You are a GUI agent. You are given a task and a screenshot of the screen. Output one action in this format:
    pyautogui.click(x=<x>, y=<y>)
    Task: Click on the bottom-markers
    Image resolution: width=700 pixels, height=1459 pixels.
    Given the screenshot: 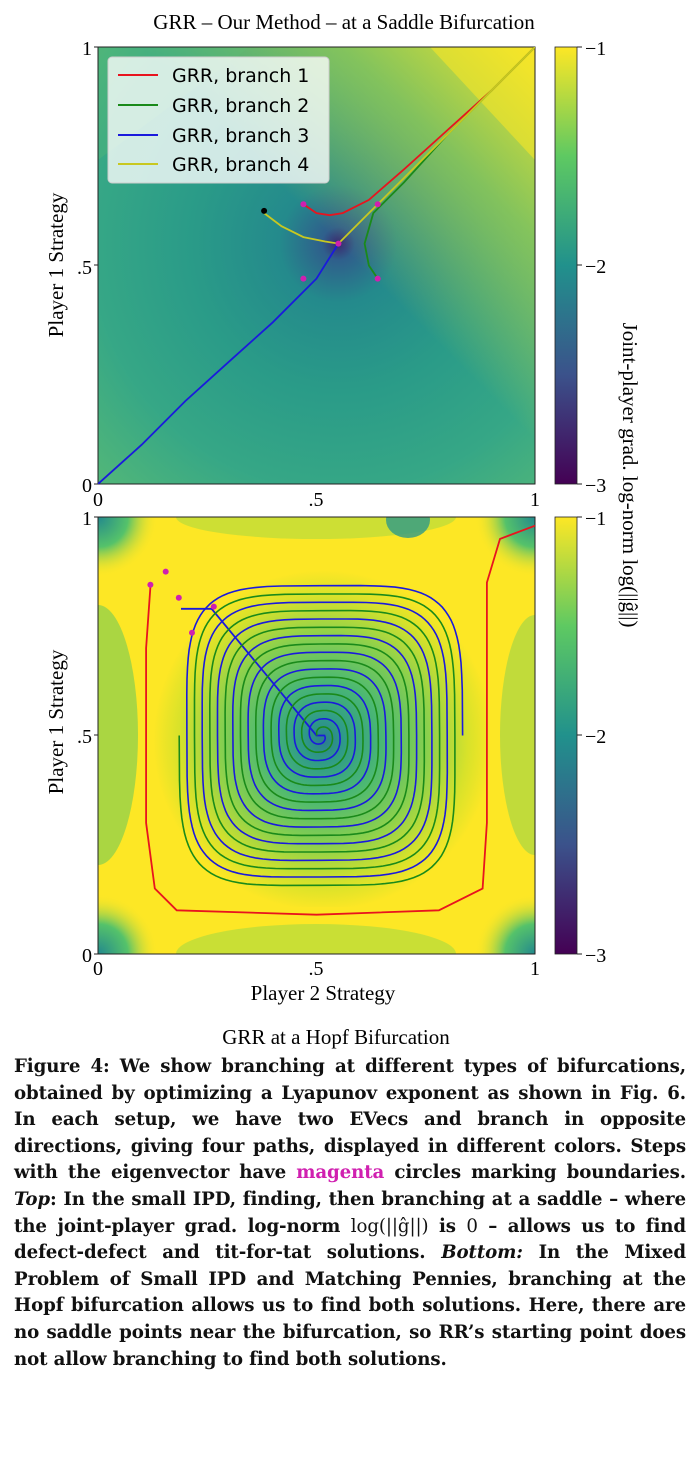 What is the action you would take?
    pyautogui.click(x=182, y=602)
    